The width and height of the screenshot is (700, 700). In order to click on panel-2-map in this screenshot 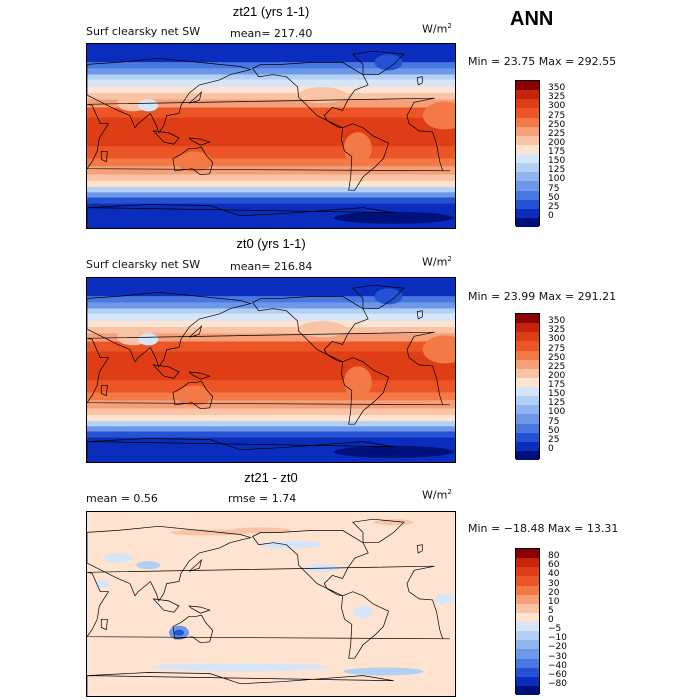, I will do `click(271, 370)`.